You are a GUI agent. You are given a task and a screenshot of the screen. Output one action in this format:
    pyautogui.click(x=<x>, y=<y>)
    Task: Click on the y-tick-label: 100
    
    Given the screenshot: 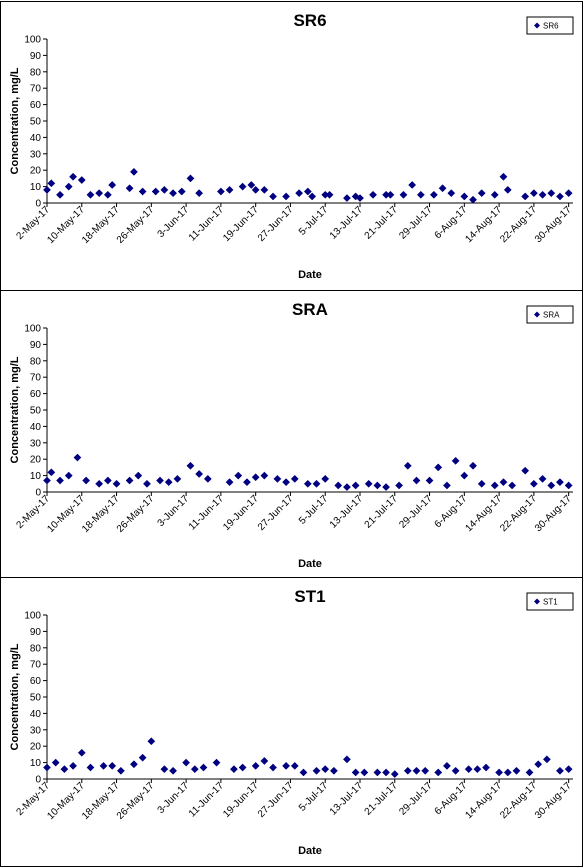 What is the action you would take?
    pyautogui.click(x=32, y=616)
    